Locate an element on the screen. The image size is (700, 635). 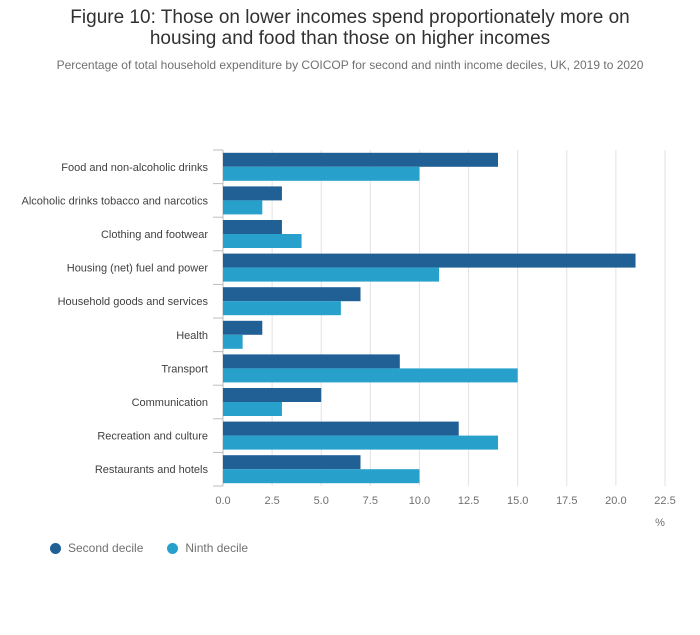
legend-swatch-ninth-decile is located at coordinates (173, 548).